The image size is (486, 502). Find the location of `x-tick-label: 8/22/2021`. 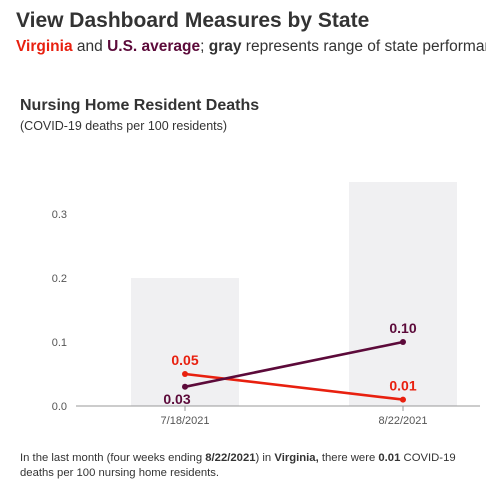

x-tick-label: 8/22/2021 is located at coordinates (403, 421).